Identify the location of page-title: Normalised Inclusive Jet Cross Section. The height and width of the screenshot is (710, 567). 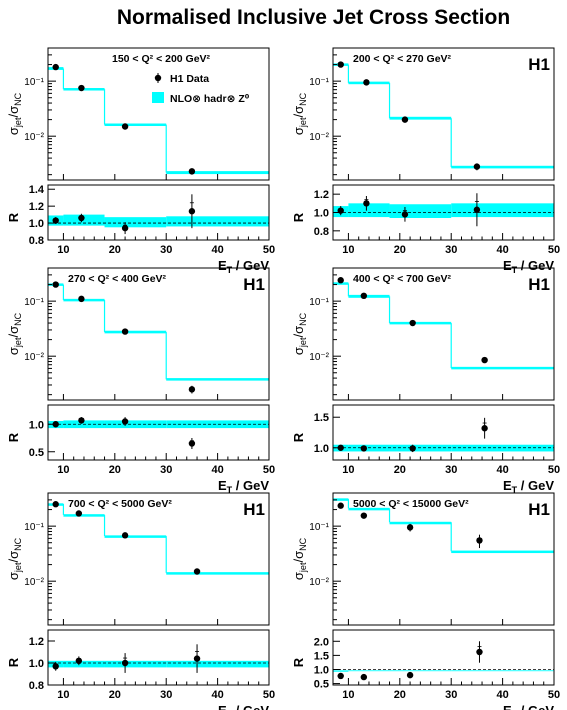
(313, 17).